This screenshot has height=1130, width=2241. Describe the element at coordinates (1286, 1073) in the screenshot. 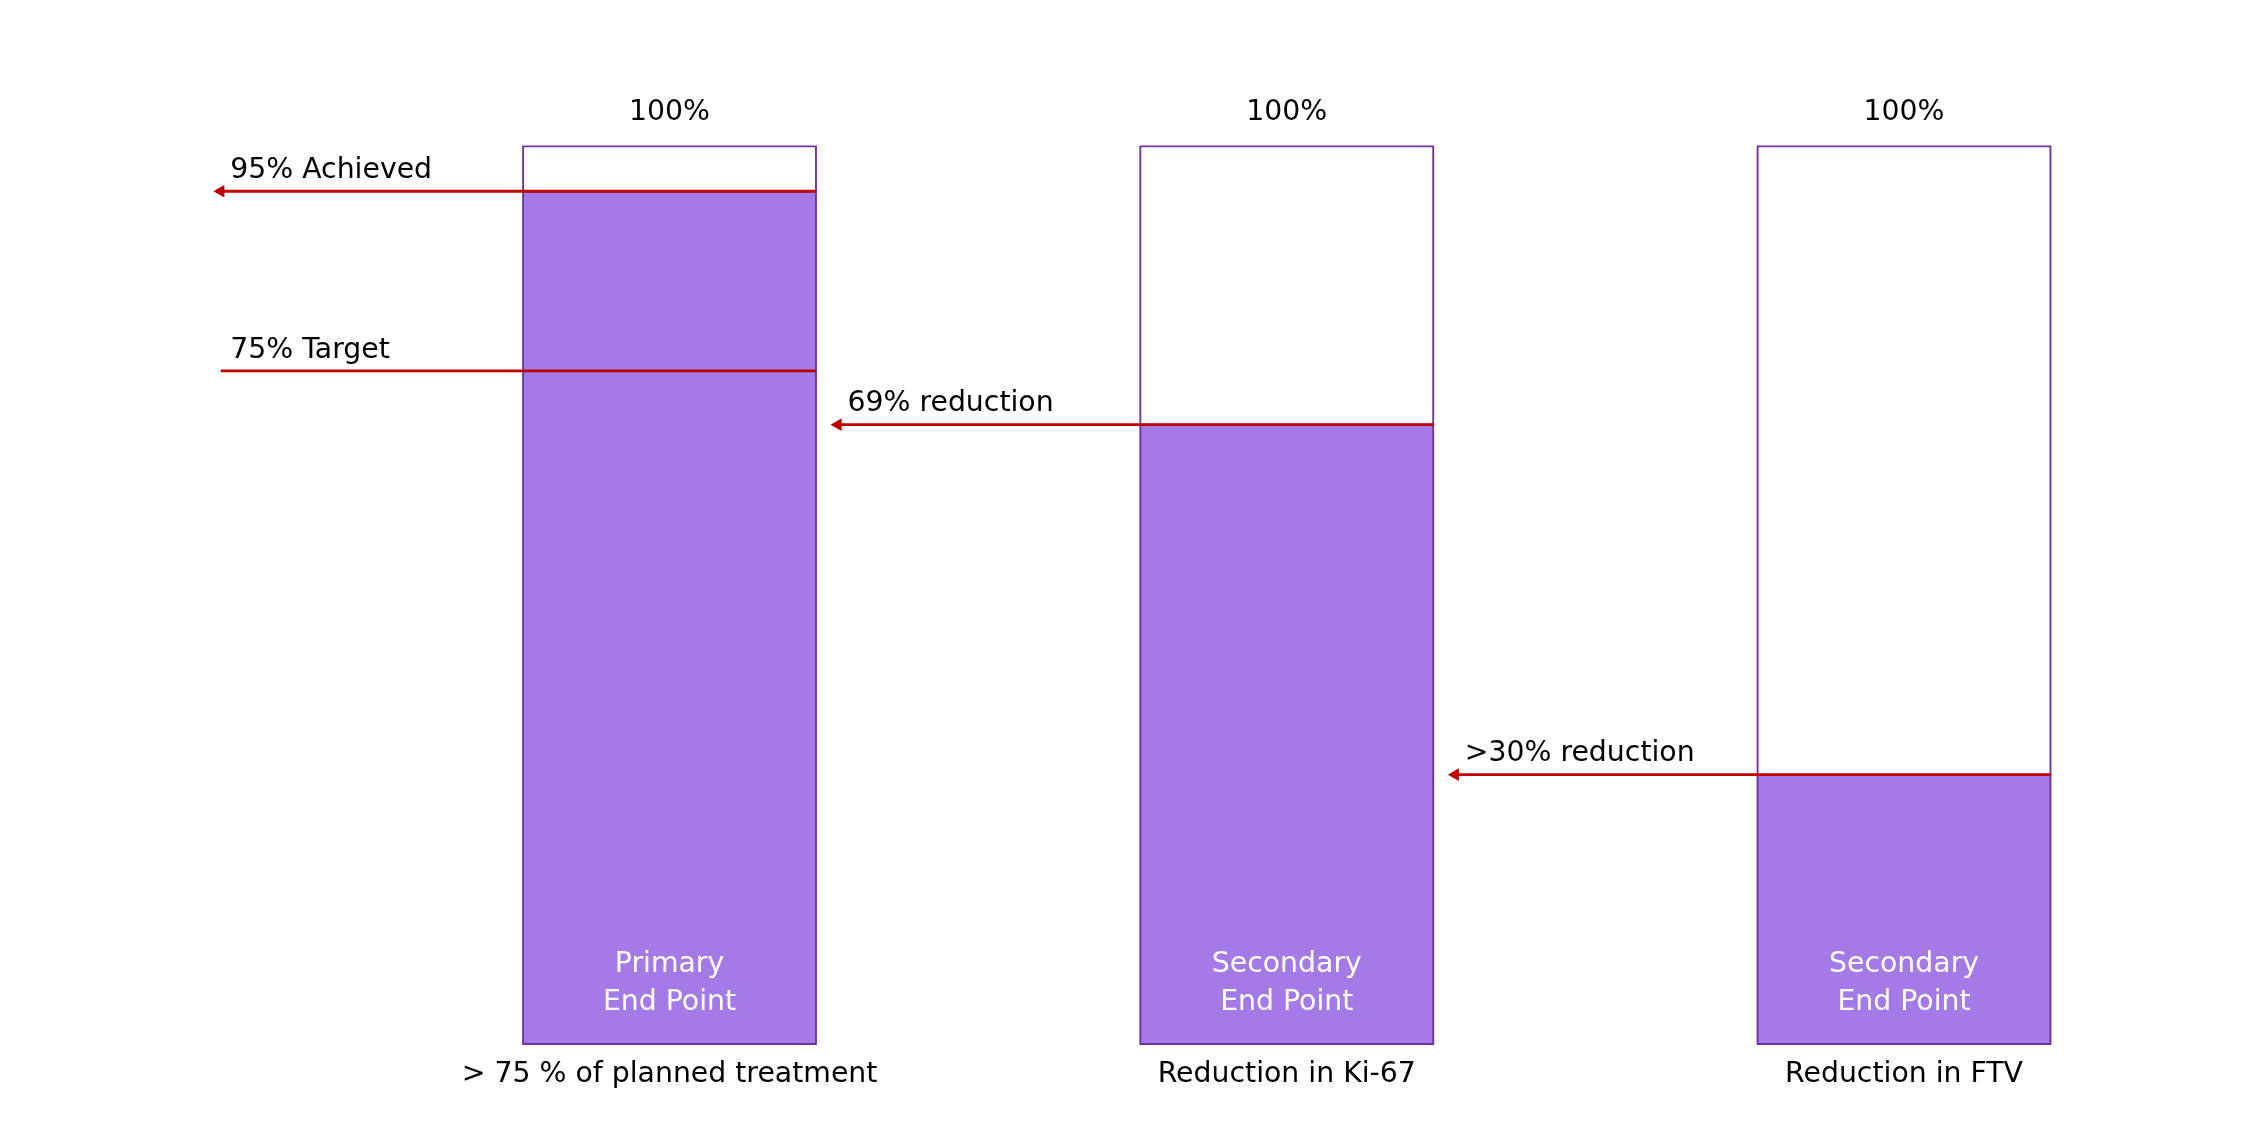

I see `x-tick-label: Reduction in Ki-67` at that location.